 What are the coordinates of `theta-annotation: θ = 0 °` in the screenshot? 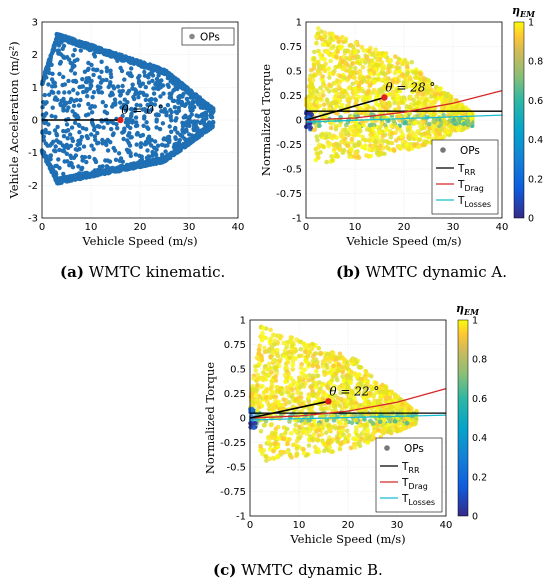 It's located at (142, 110).